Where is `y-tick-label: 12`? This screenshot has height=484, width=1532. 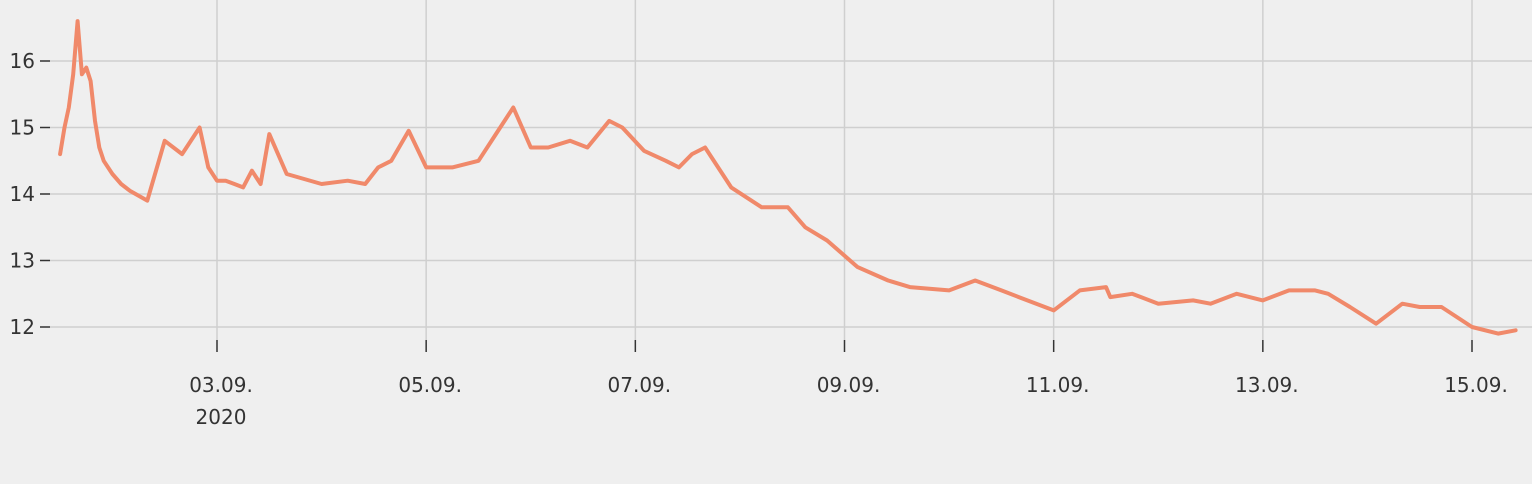
y-tick-label: 12 is located at coordinates (22, 327).